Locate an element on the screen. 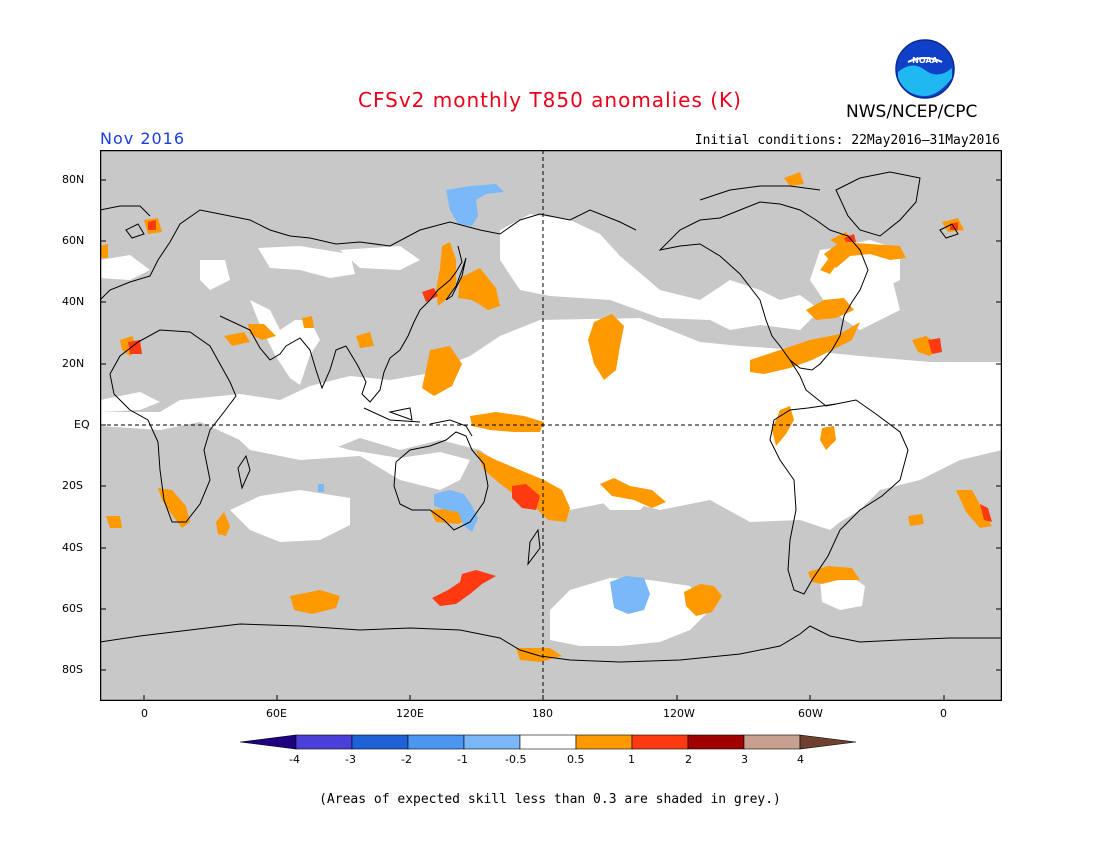 The height and width of the screenshot is (850, 1100). forecast-month: Nov 2016 is located at coordinates (143, 138).